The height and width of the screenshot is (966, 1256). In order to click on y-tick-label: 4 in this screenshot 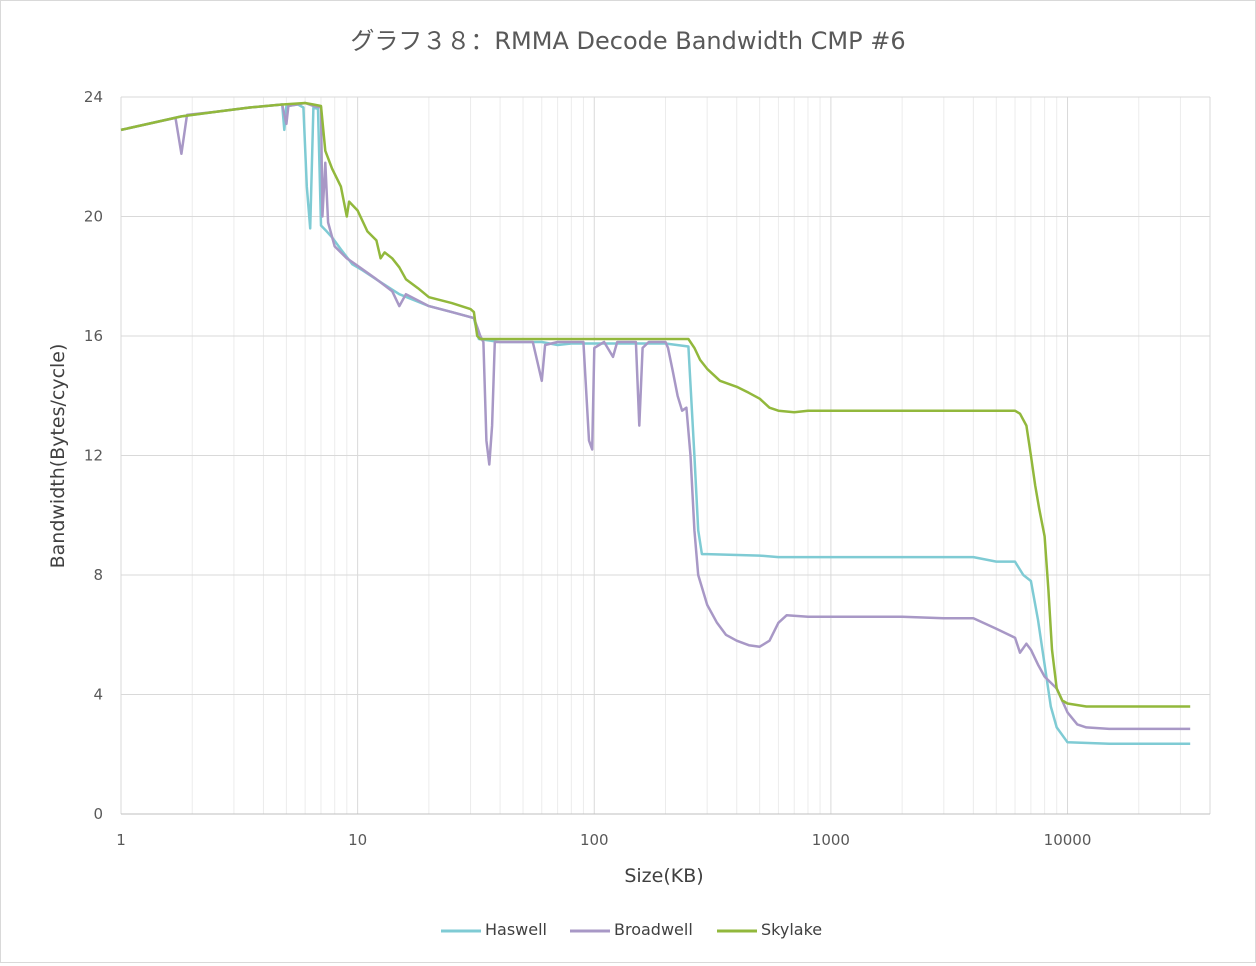, I will do `click(98, 695)`.